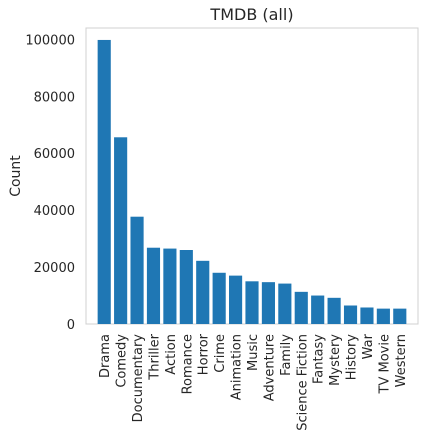 This screenshot has height=442, width=425. I want to click on x-tick-label: Crime, so click(220, 353).